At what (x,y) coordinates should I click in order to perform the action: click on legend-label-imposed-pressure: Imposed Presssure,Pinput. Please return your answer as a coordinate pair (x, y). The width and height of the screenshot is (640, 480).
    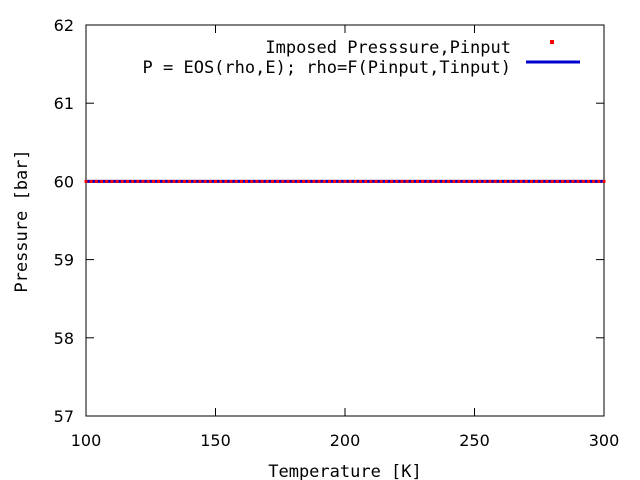
    Looking at the image, I should click on (388, 48).